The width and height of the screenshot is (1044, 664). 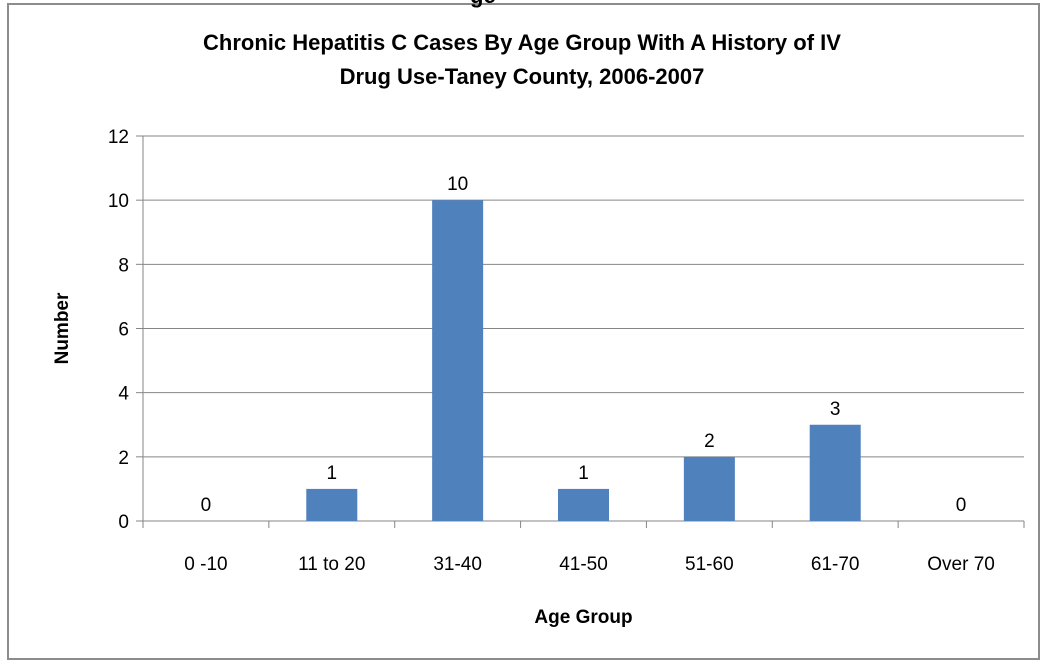 What do you see at coordinates (123, 265) in the screenshot?
I see `y-tick-label: 8` at bounding box center [123, 265].